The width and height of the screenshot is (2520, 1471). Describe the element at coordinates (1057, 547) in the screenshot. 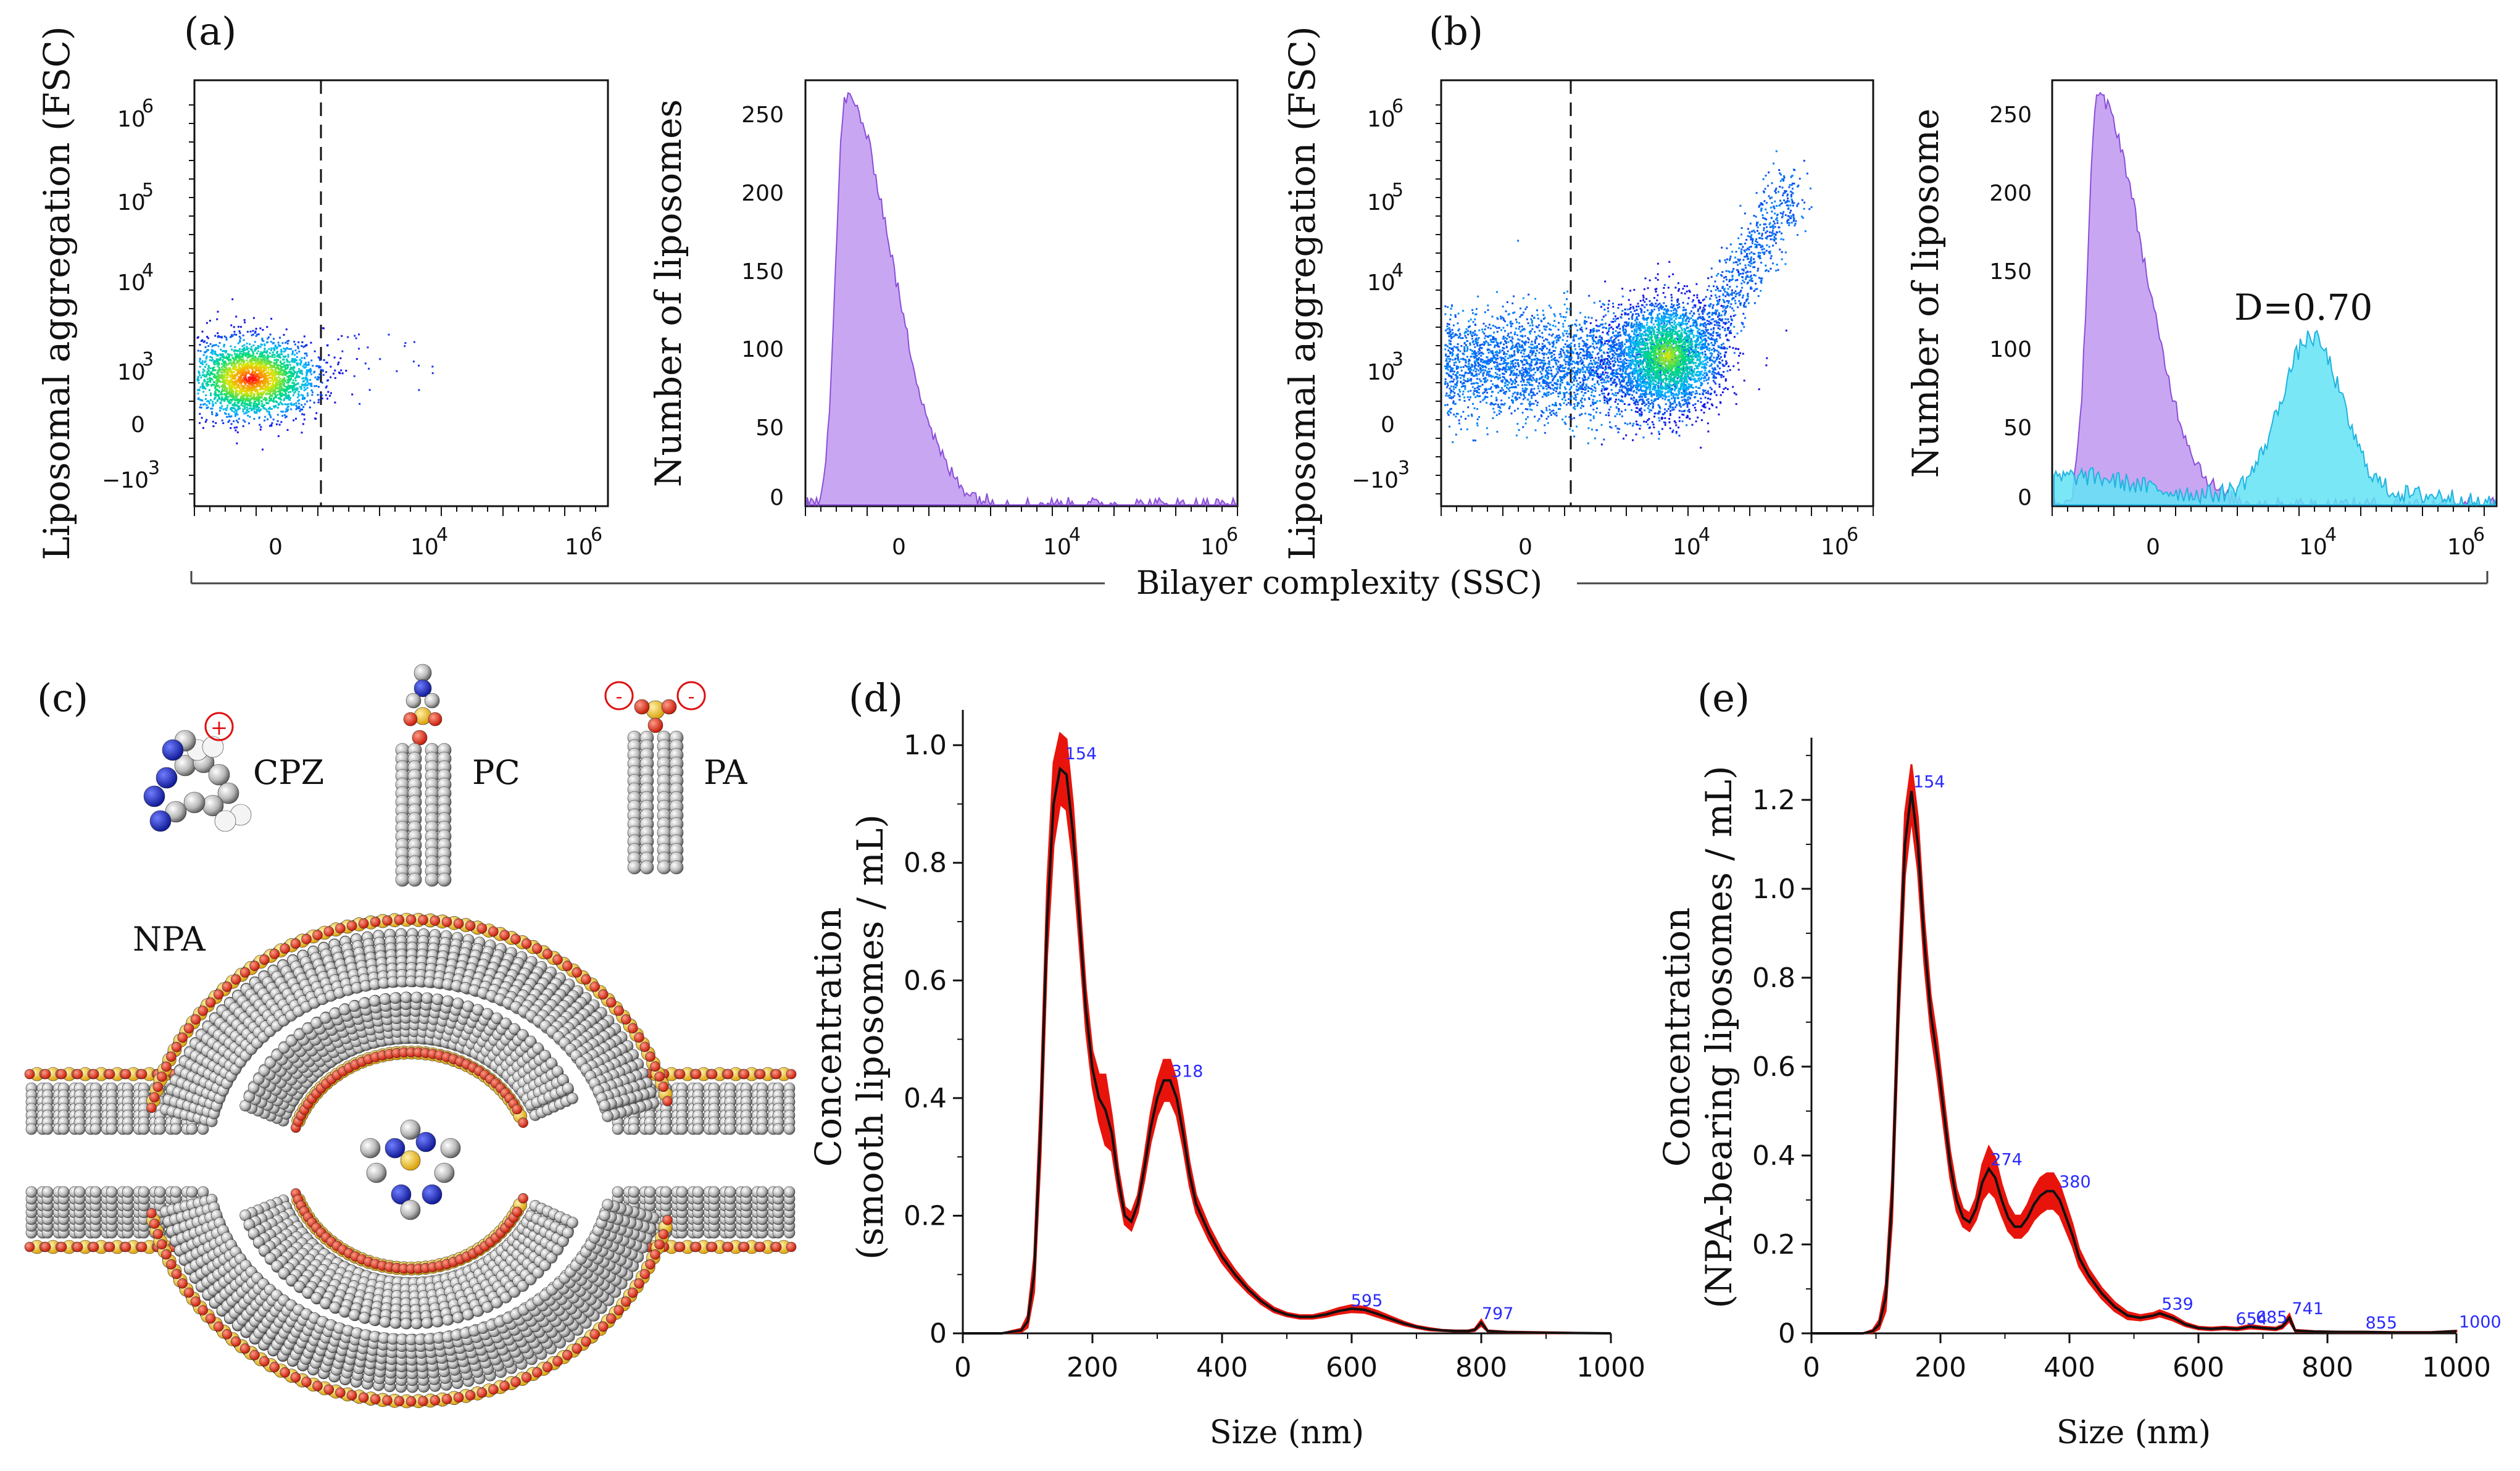

I see `x-tick-label: 10` at that location.